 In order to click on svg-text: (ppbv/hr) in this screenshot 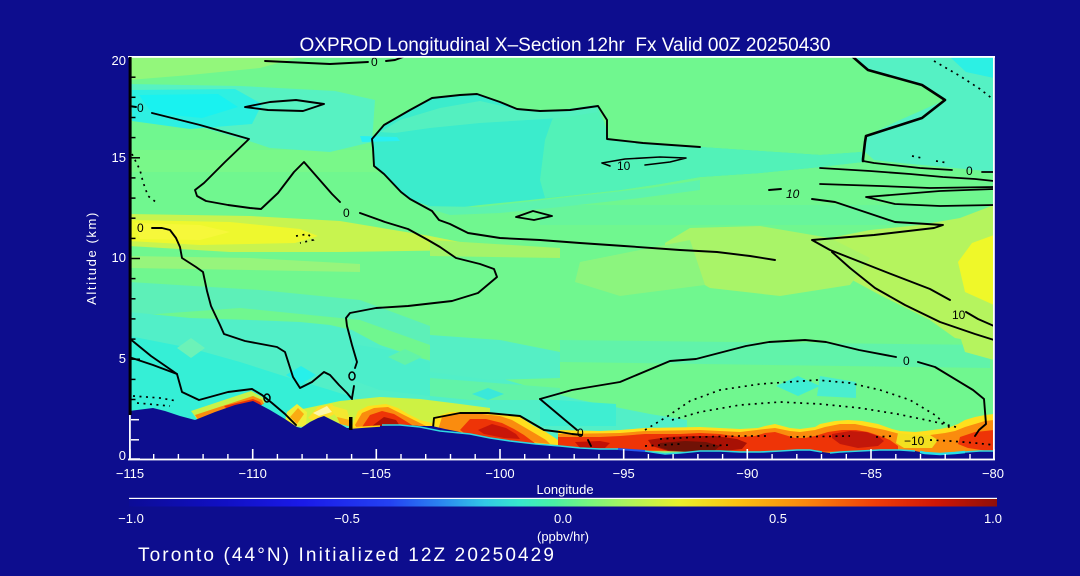, I will do `click(563, 536)`.